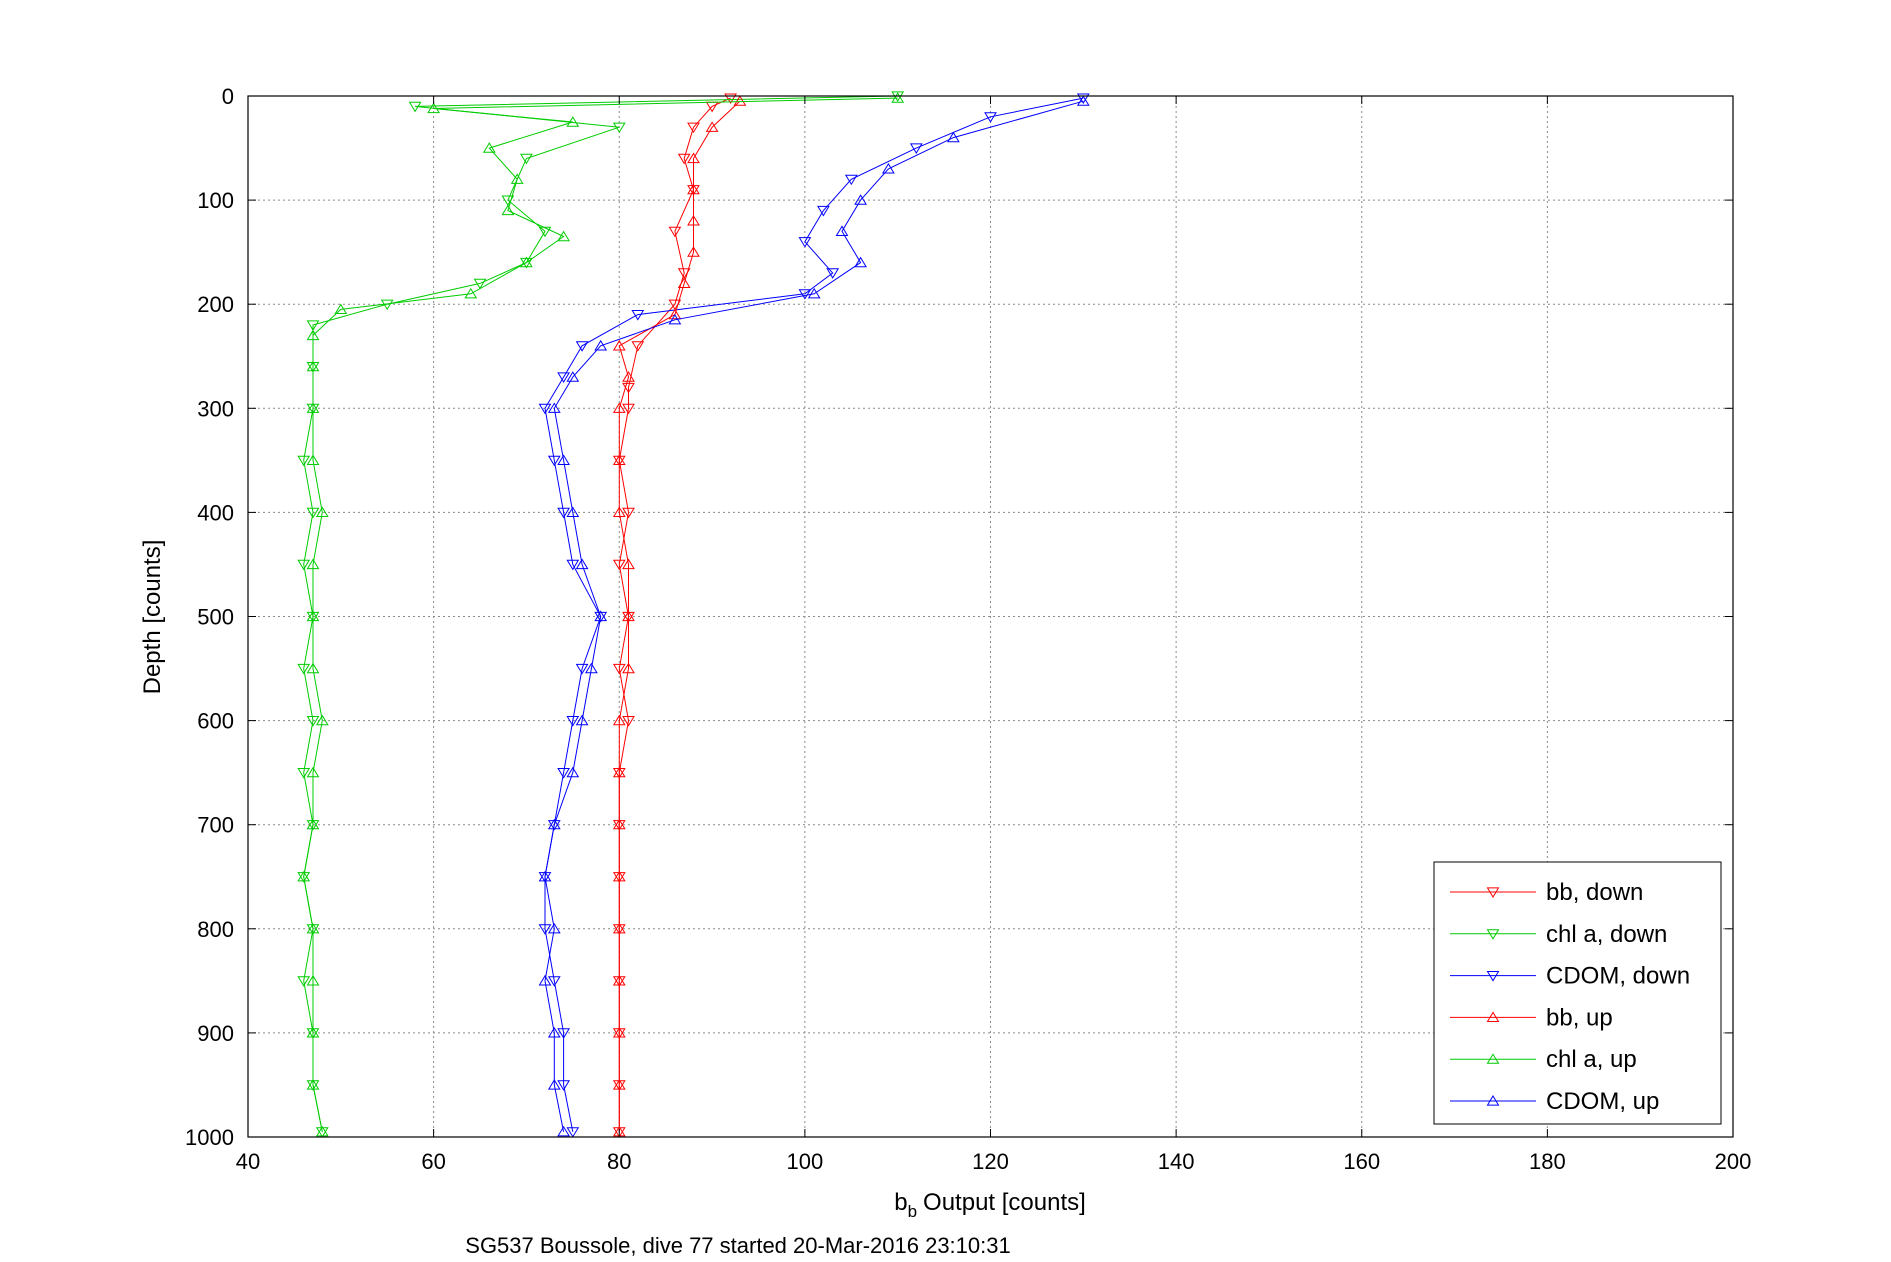  I want to click on legend-label: CDOM, down, so click(1618, 976).